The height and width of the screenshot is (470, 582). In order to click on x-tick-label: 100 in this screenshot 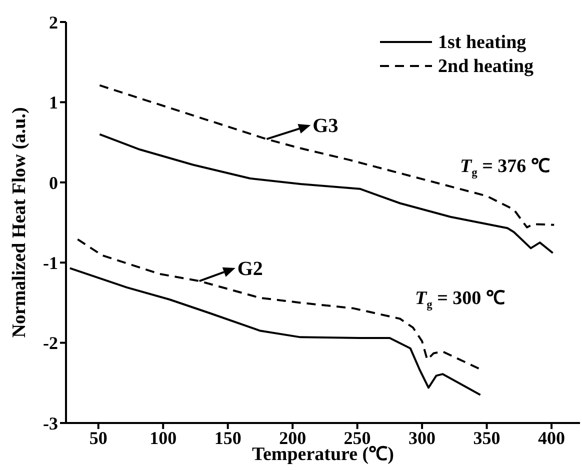, I will do `click(163, 438)`.